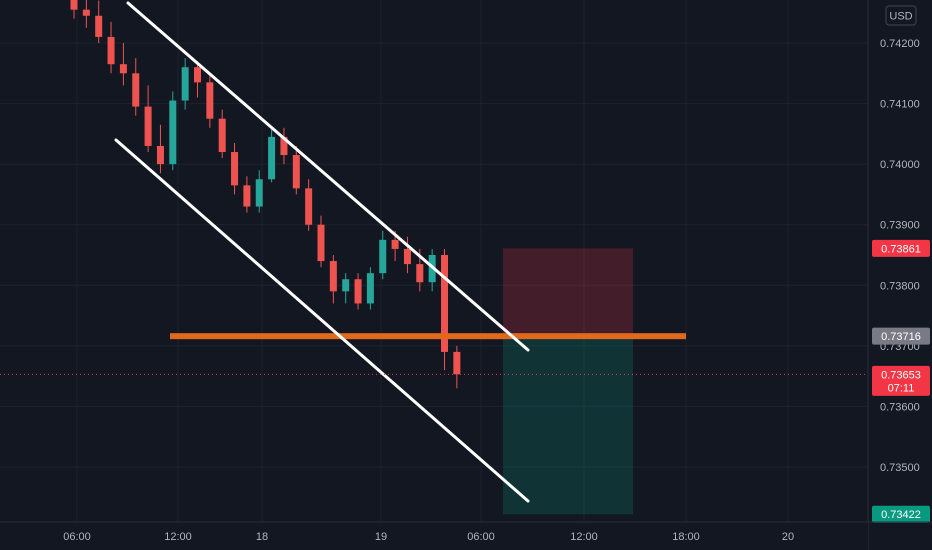 The image size is (932, 550). What do you see at coordinates (381, 537) in the screenshot?
I see `x-tick-label-3: 19` at bounding box center [381, 537].